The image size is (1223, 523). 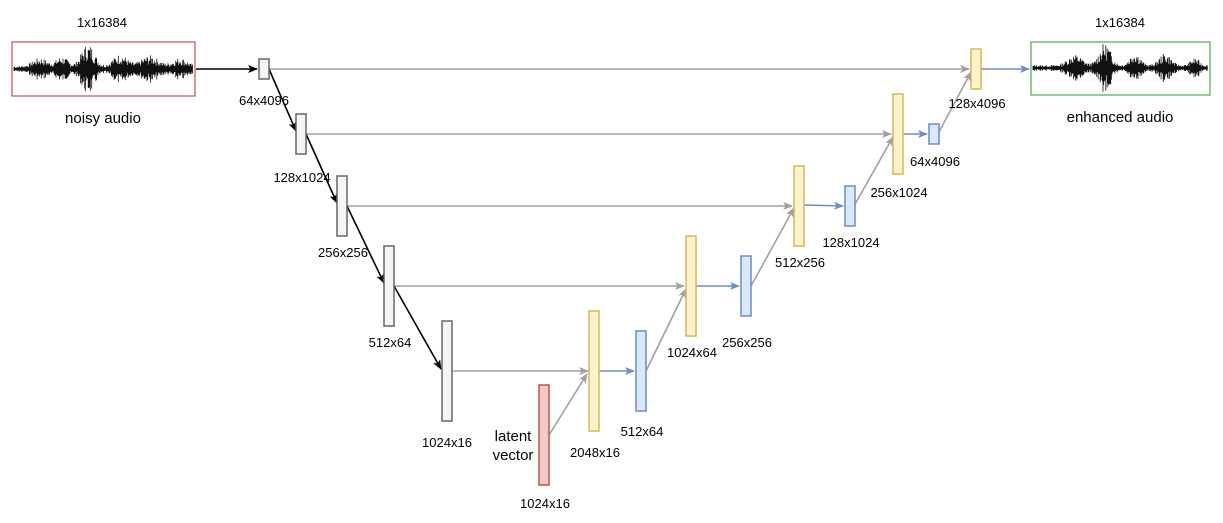 What do you see at coordinates (103, 118) in the screenshot?
I see `input-caption: noisy audio` at bounding box center [103, 118].